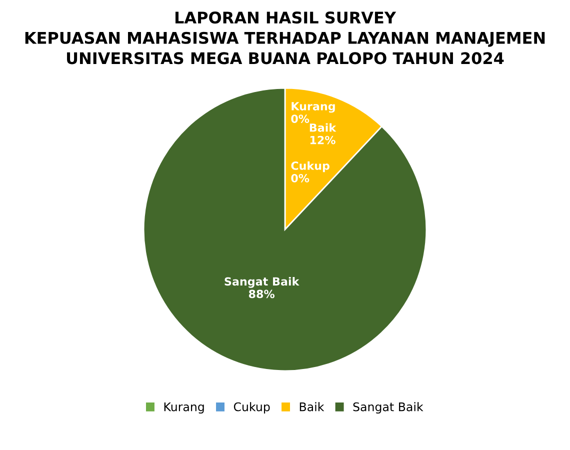 The width and height of the screenshot is (570, 450). What do you see at coordinates (310, 166) in the screenshot?
I see `category-label: Cukup` at bounding box center [310, 166].